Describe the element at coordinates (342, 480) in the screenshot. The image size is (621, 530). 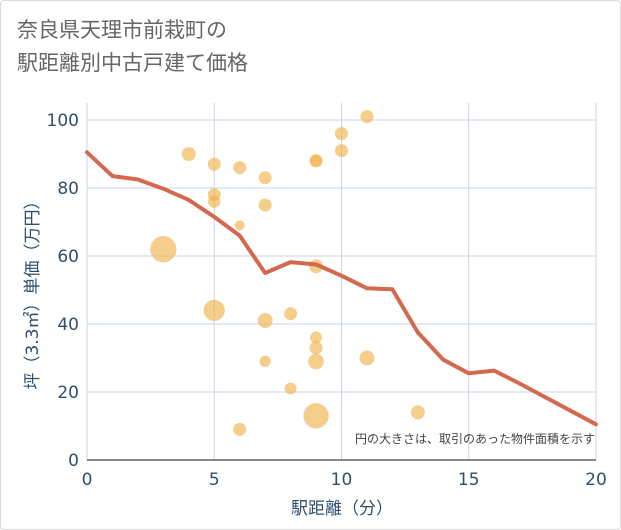
I see `x-tick-label: 10` at that location.